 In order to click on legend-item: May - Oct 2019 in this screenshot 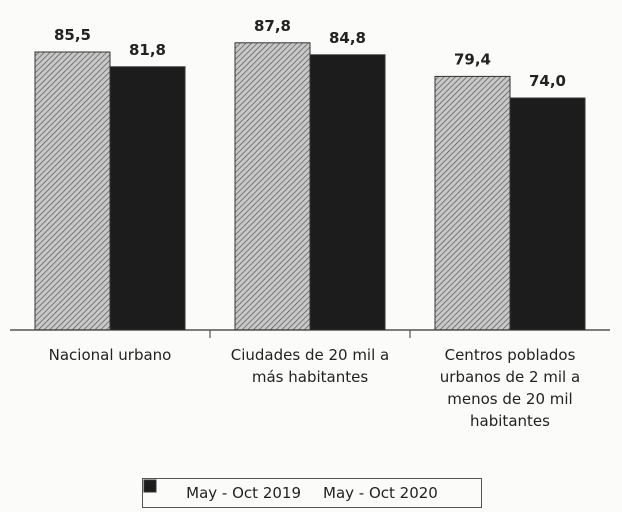, I will do `click(222, 490)`.